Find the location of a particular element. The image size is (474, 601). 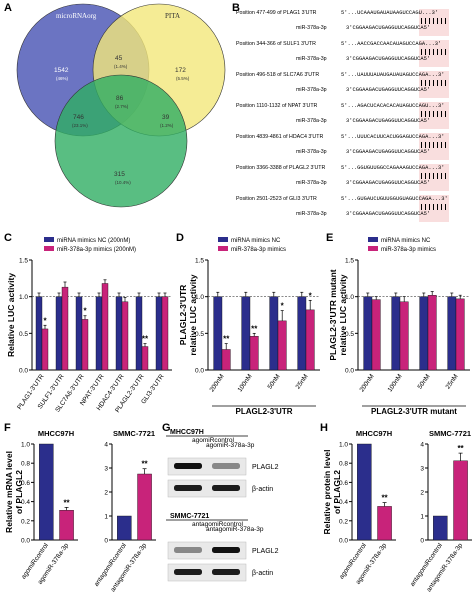

site-target-sequence: 5'...UCAAAUGAUAUAAGUCCAGU...3' is located at coordinates (390, 13).